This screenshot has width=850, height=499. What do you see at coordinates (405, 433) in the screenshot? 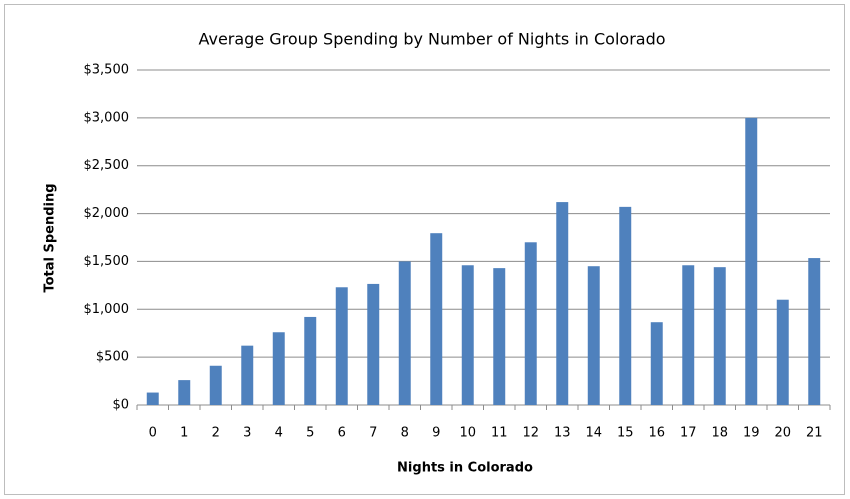
I see `x-tick-label: 8` at bounding box center [405, 433].